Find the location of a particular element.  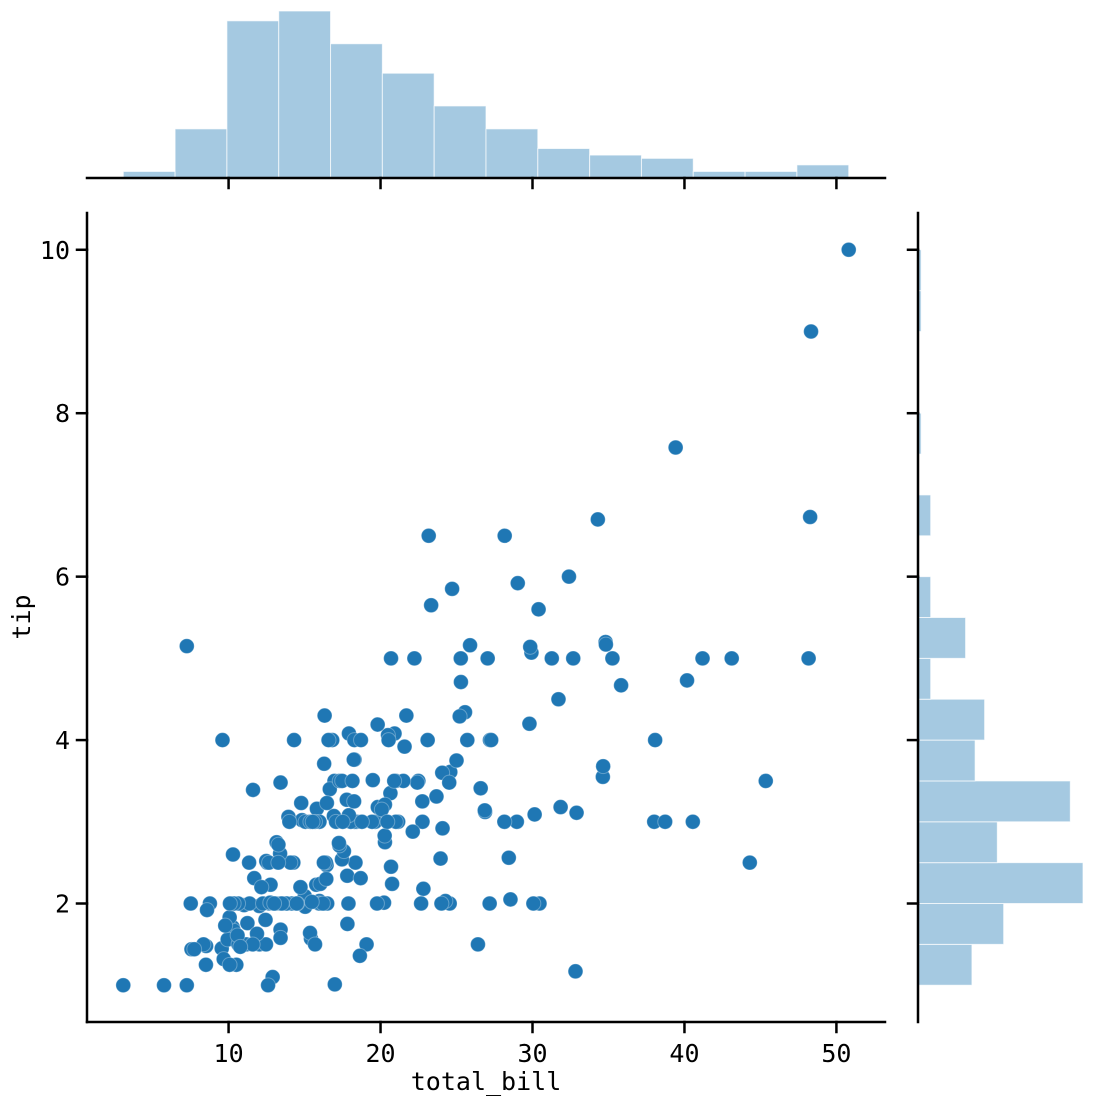

x-tick-label: 10 is located at coordinates (229, 1053).